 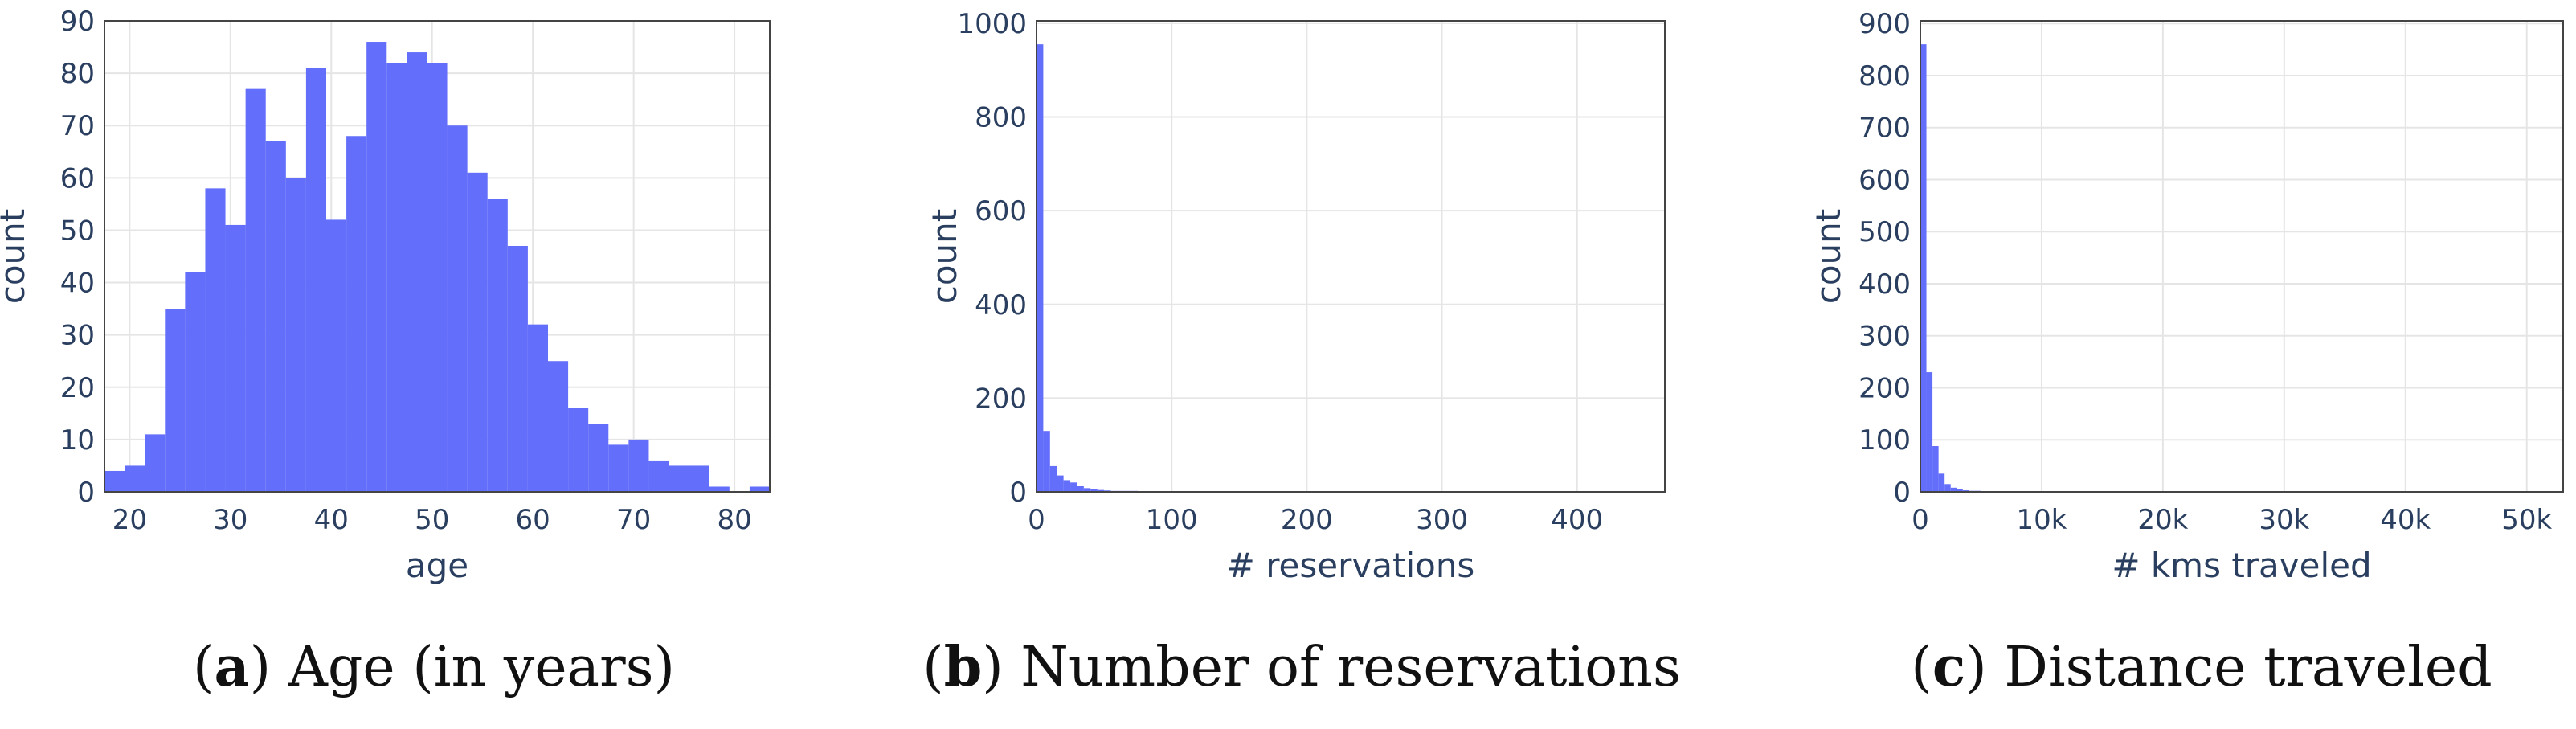 I want to click on x-axis-label: # reservations, so click(x=1351, y=565).